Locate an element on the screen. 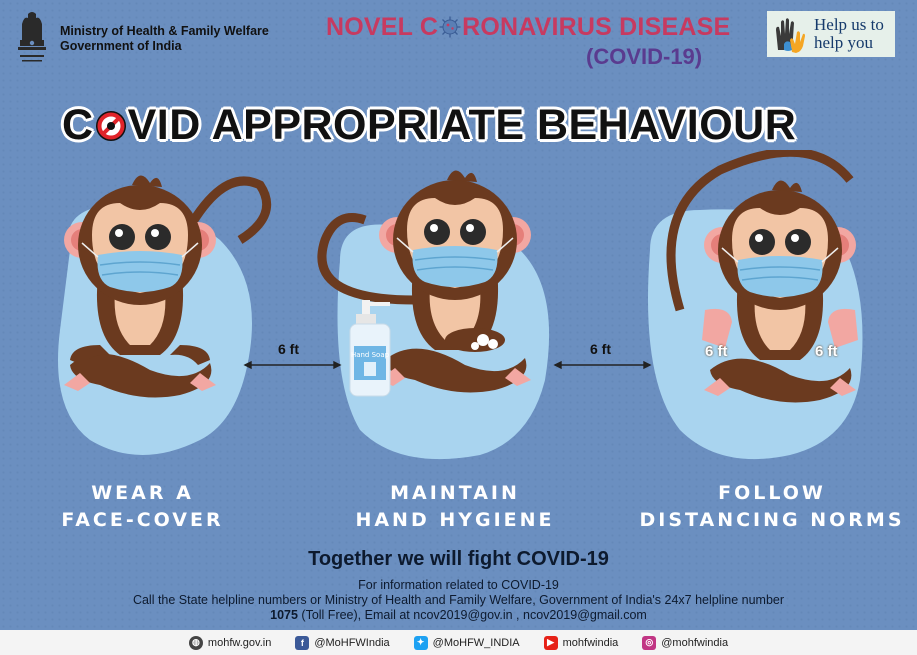  national-emblem-icon is located at coordinates (32, 37).